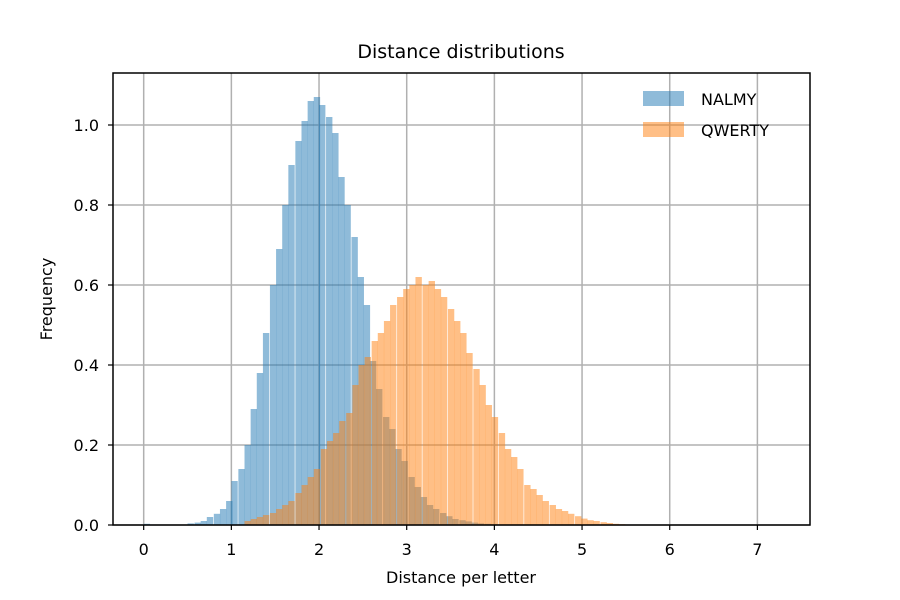 The height and width of the screenshot is (600, 900). I want to click on legend: NALMY QWERTY, so click(706, 115).